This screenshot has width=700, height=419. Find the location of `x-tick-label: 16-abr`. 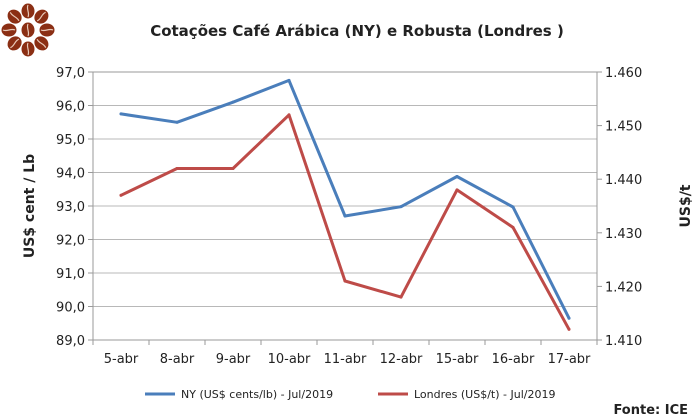

x-tick-label: 16-abr is located at coordinates (513, 359).